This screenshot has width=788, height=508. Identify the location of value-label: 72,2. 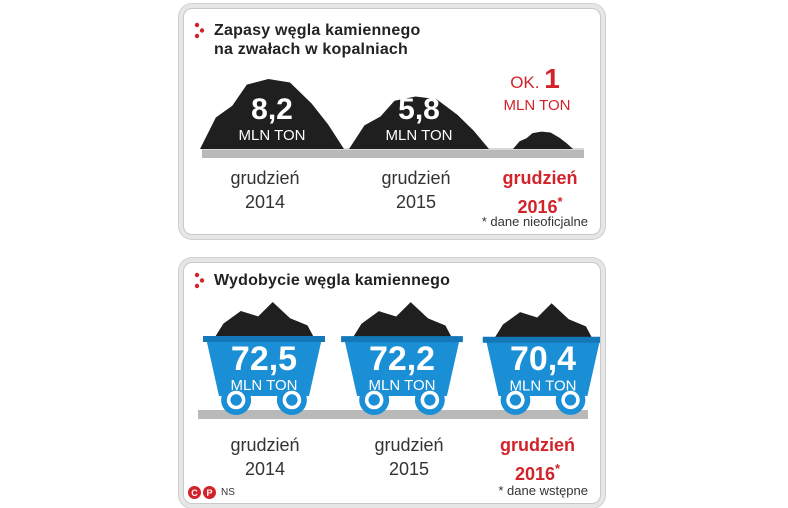
(402, 359).